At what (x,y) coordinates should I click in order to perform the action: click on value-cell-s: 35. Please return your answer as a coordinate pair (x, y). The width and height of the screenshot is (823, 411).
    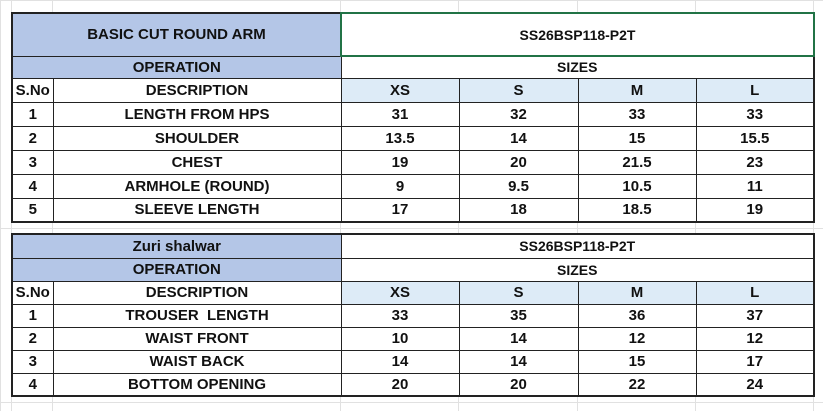
    Looking at the image, I should click on (518, 315).